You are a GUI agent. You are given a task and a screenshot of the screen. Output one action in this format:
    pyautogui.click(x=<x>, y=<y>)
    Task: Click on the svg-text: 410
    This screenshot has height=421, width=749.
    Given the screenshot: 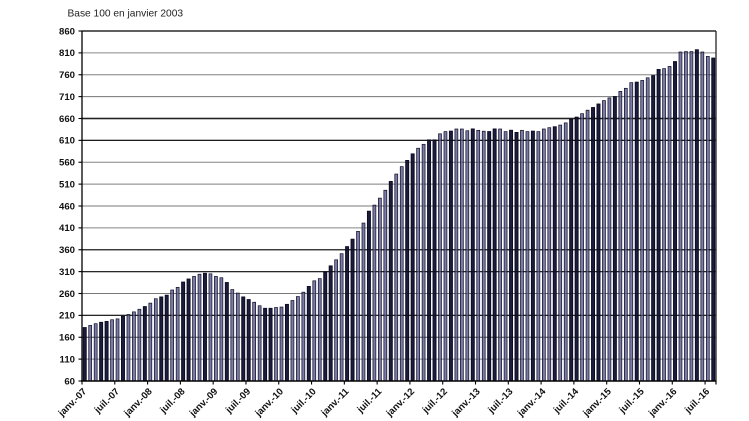 What is the action you would take?
    pyautogui.click(x=67, y=228)
    